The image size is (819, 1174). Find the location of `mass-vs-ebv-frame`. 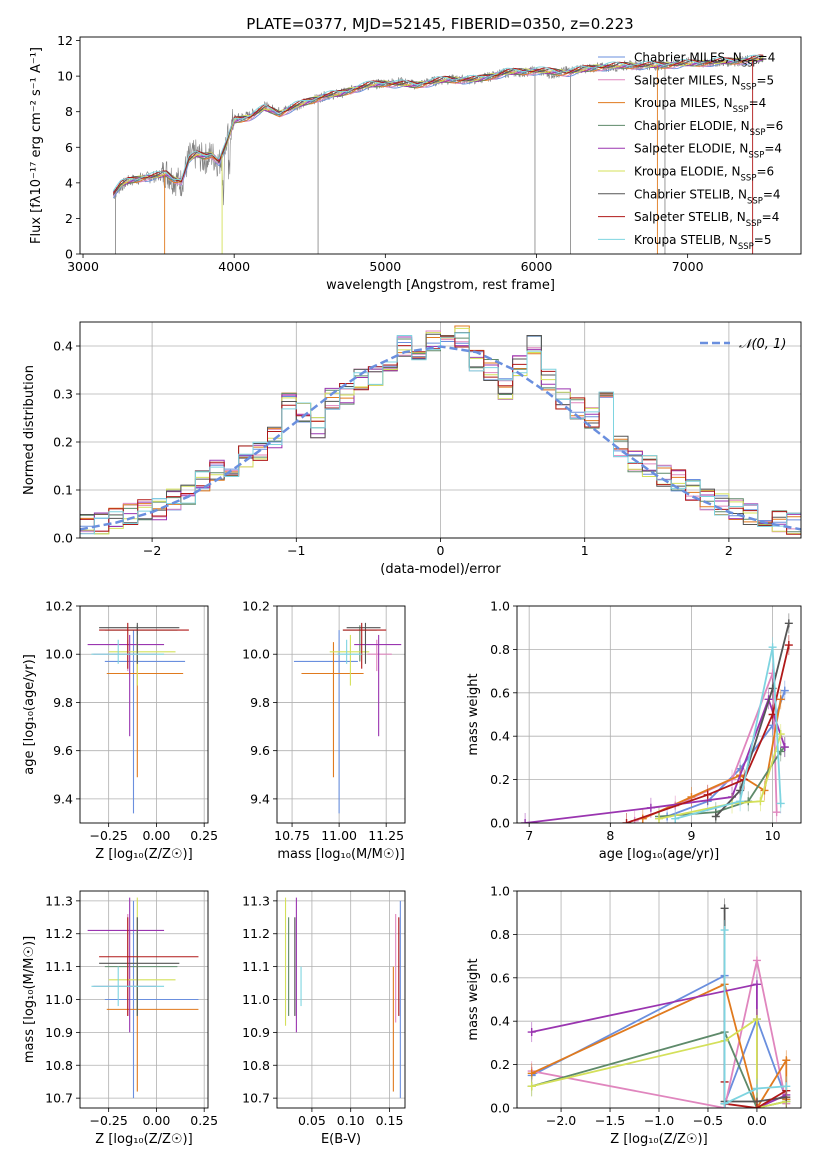

mass-vs-ebv-frame is located at coordinates (341, 999).